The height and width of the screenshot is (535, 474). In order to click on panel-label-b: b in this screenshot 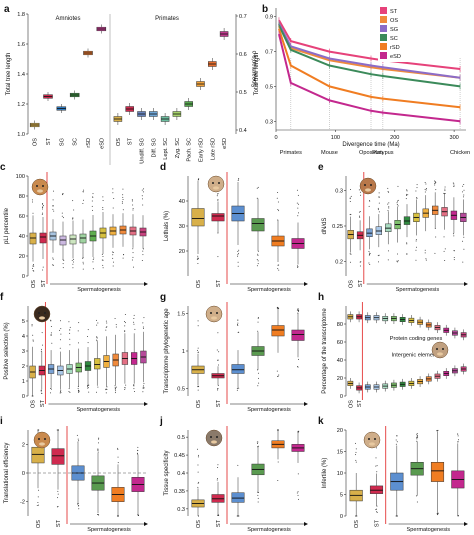, I will do `click(265, 9)`.